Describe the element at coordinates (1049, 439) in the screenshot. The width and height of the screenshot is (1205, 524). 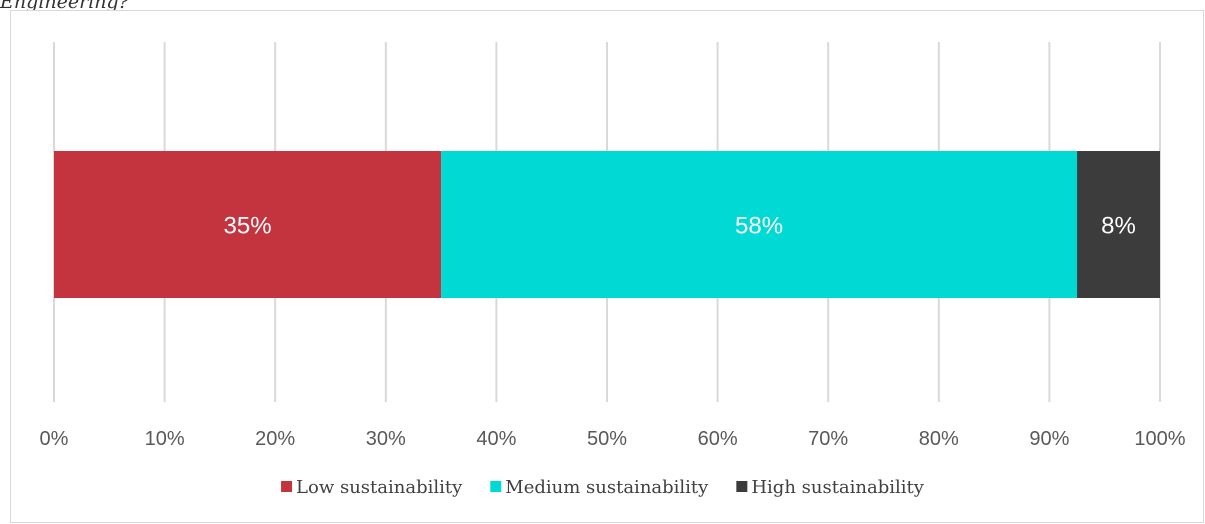
I see `x-tick-label: 90%` at that location.